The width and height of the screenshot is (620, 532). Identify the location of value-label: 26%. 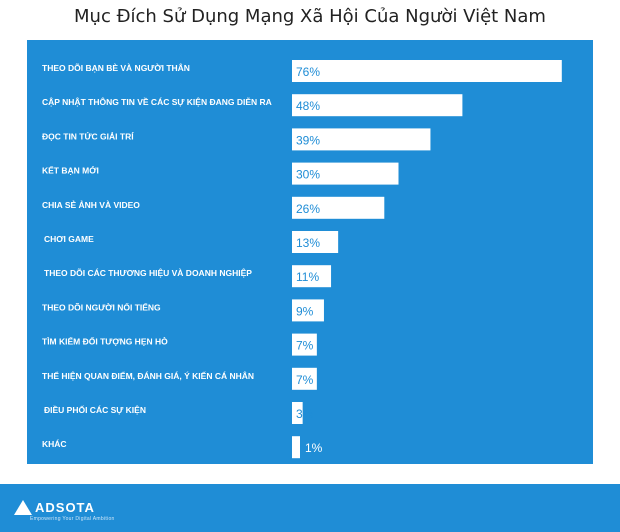
(308, 209).